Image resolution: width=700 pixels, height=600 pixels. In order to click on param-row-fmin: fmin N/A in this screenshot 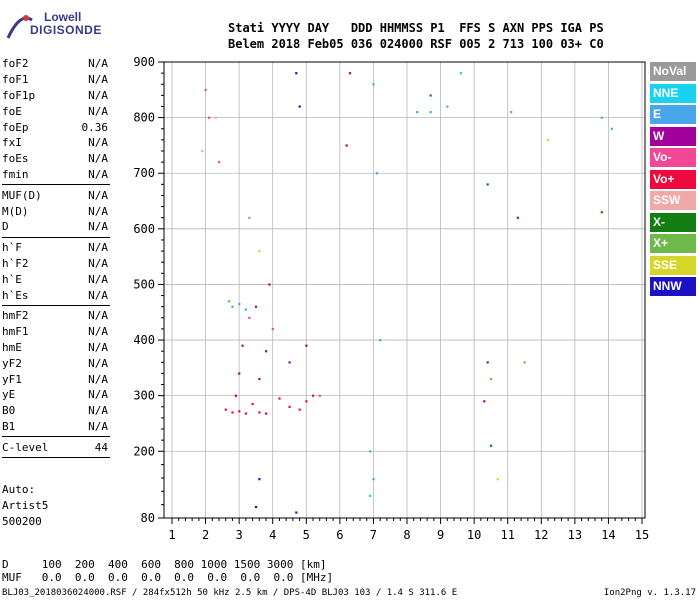, I will do `click(56, 175)`.